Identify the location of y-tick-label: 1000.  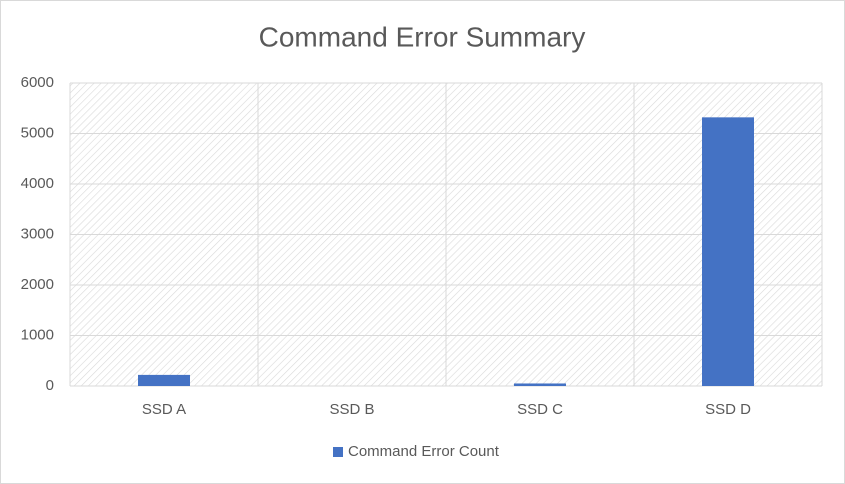
(37, 334).